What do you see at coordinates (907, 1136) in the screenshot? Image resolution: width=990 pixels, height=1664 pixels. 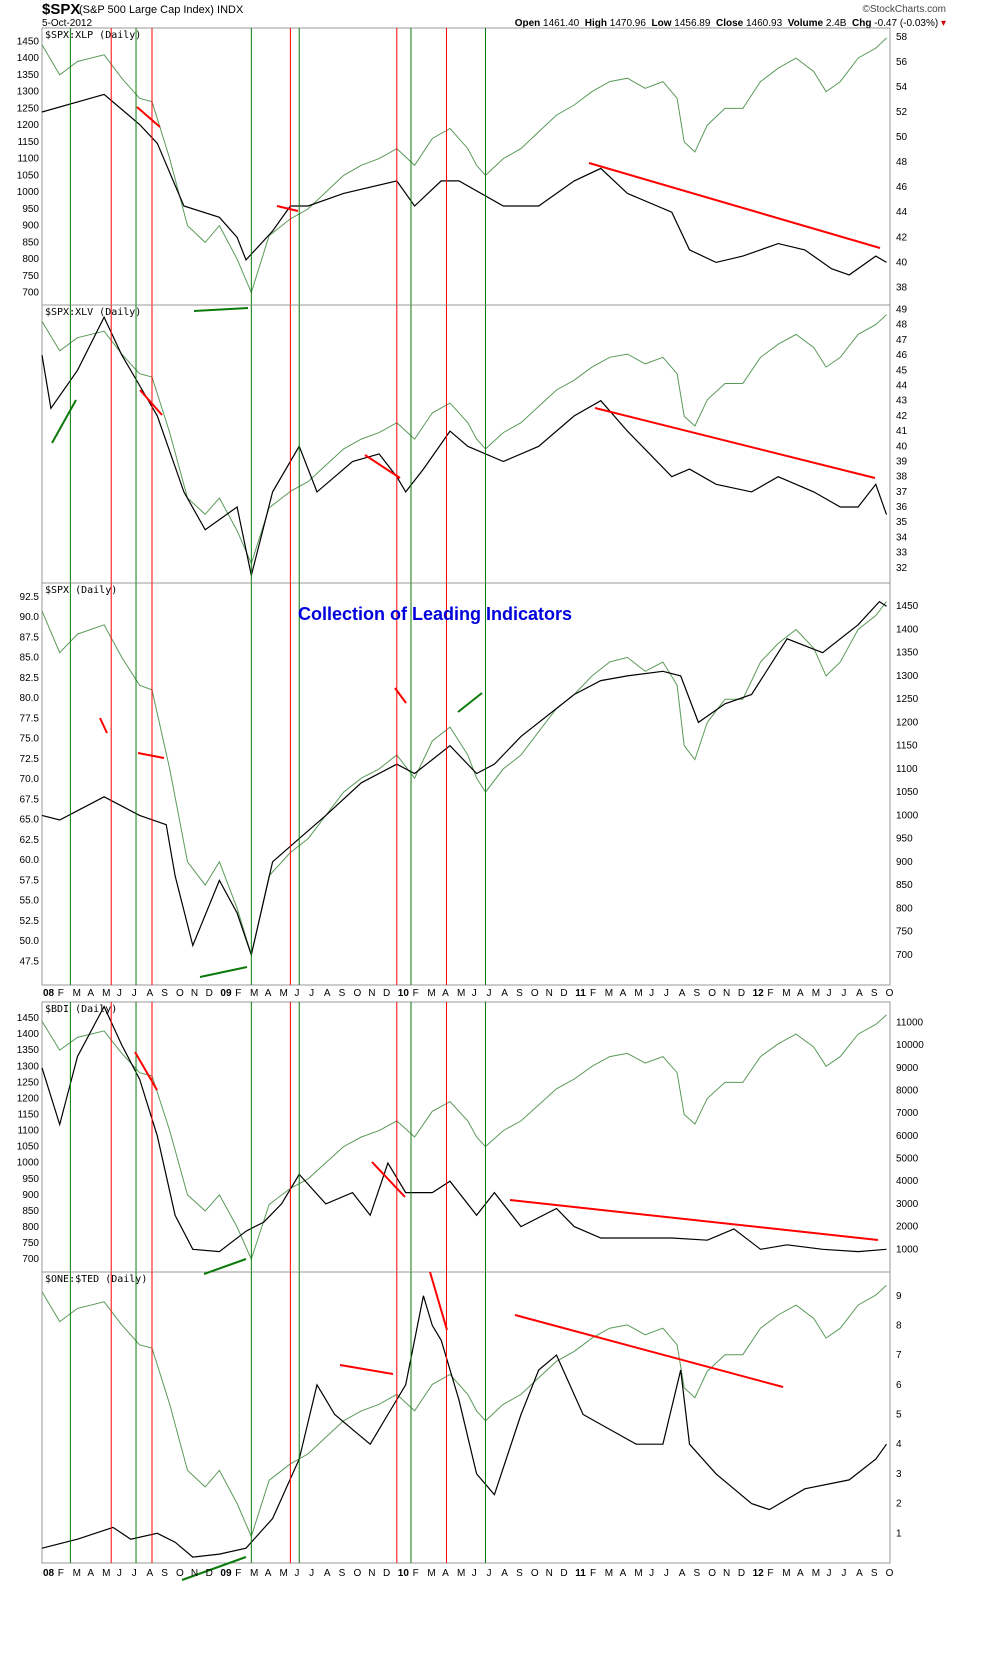 I see `right-tick-label: 6000` at bounding box center [907, 1136].